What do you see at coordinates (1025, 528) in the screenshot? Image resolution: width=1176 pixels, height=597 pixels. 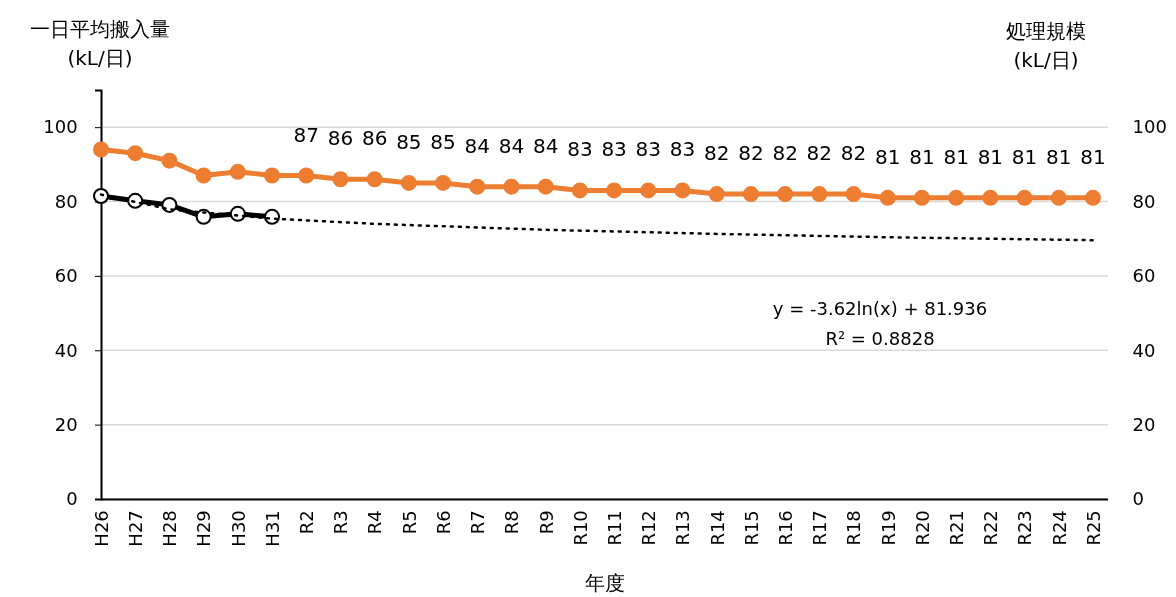 I see `x-tick-label: R23` at bounding box center [1025, 528].